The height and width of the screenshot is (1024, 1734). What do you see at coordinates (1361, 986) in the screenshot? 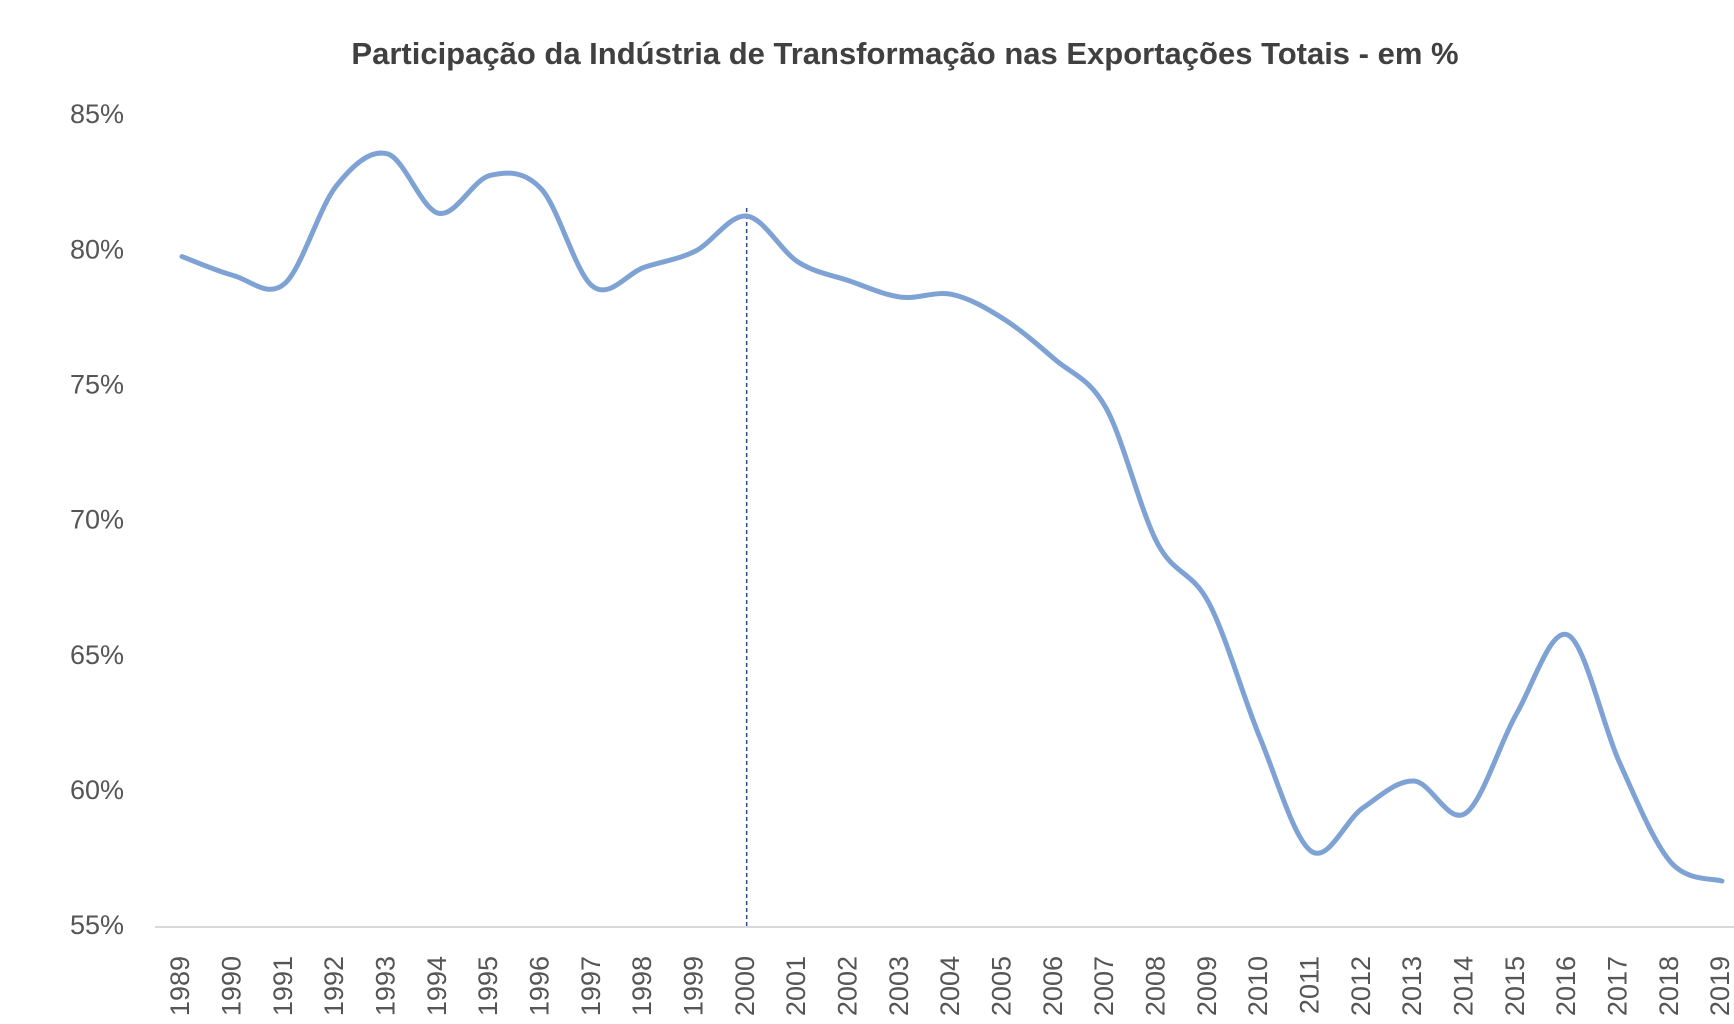
I see `x-tick-label: 2012` at bounding box center [1361, 986].